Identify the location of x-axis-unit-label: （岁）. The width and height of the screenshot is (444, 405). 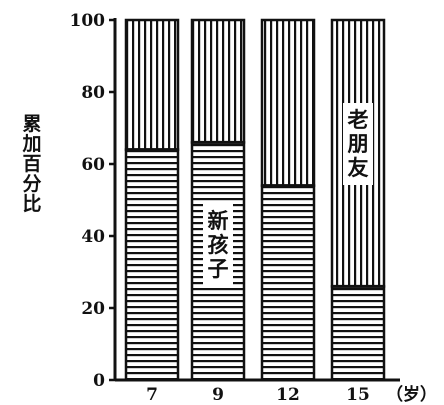
(411, 394).